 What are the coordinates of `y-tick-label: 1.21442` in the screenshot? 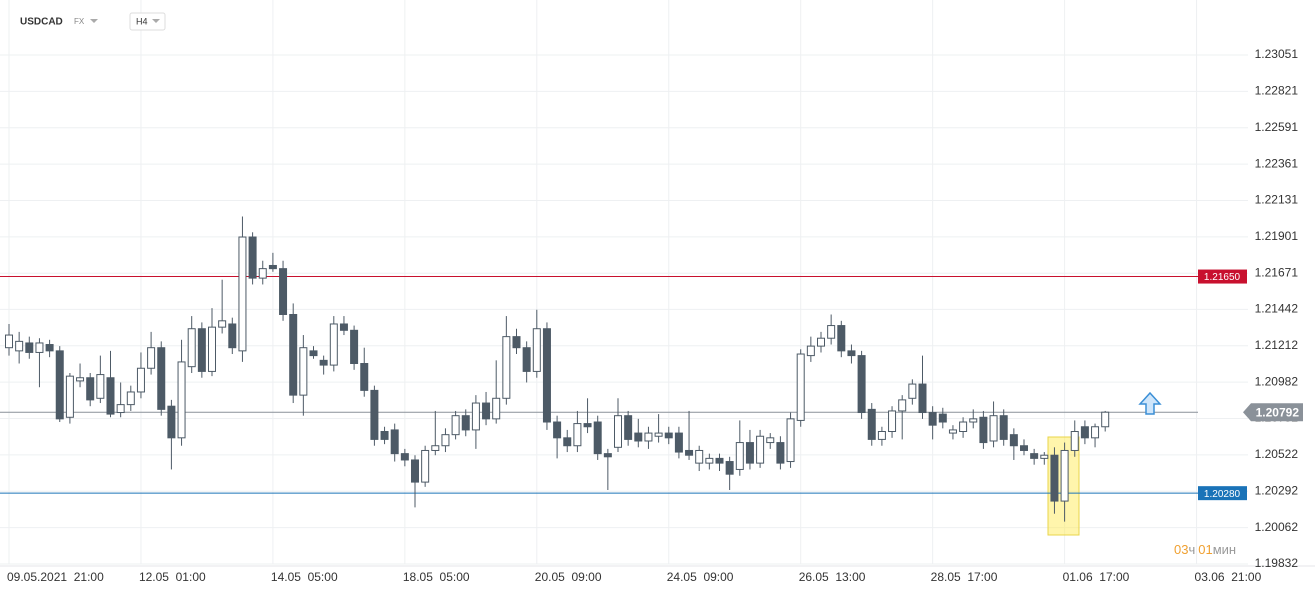 It's located at (1277, 309).